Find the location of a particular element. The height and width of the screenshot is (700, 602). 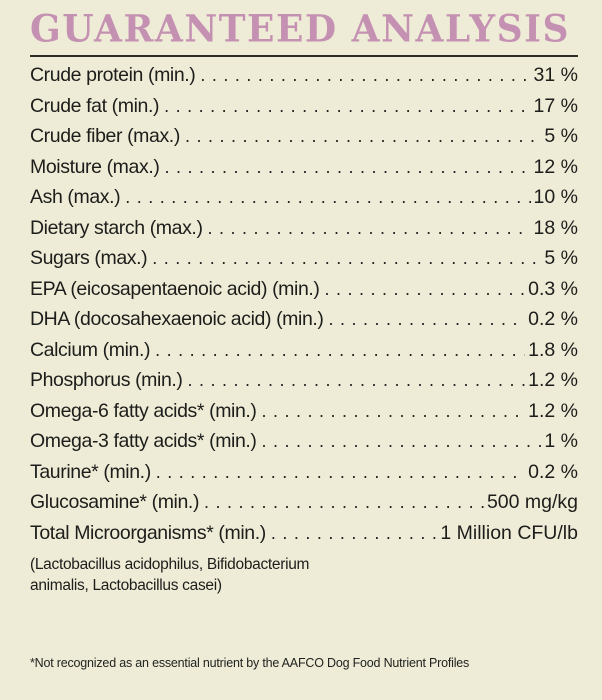

nutrient-label: Crude protein (min.) is located at coordinates (113, 75).